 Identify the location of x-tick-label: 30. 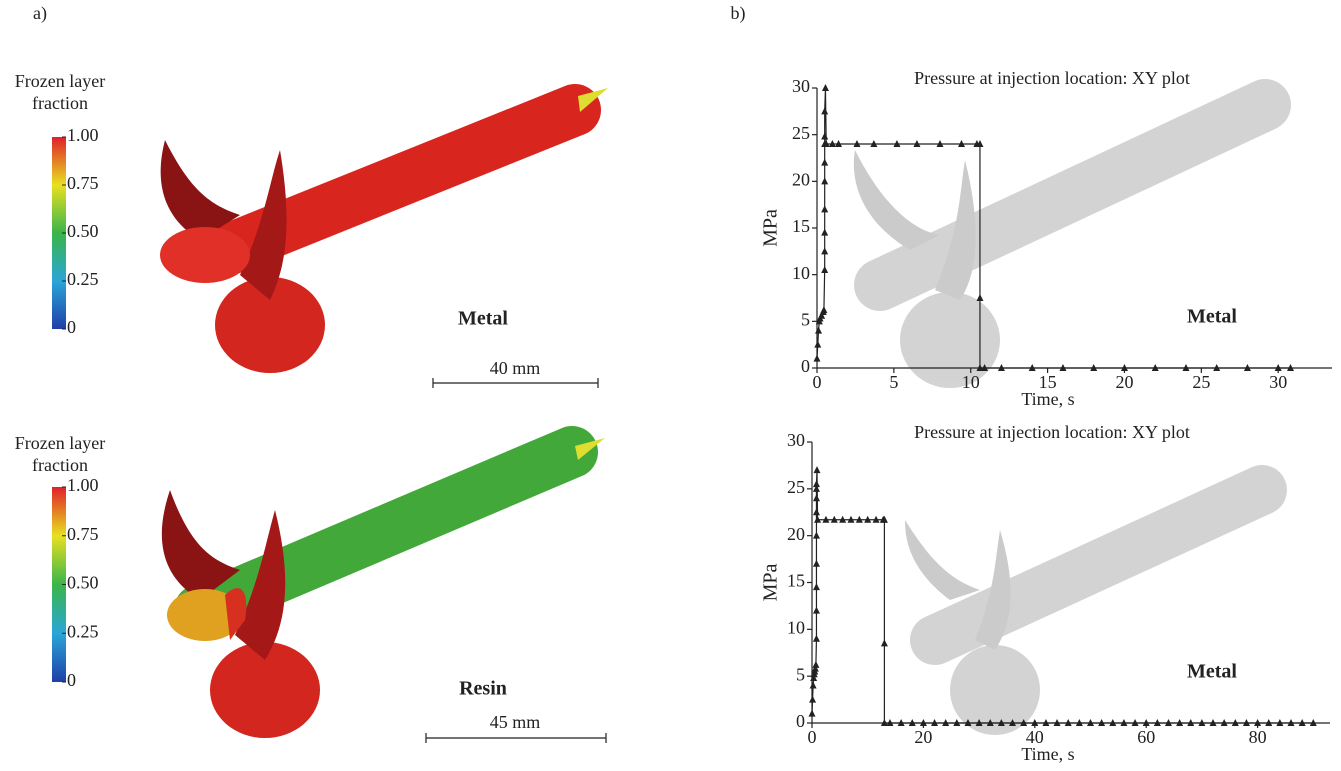
(1278, 382).